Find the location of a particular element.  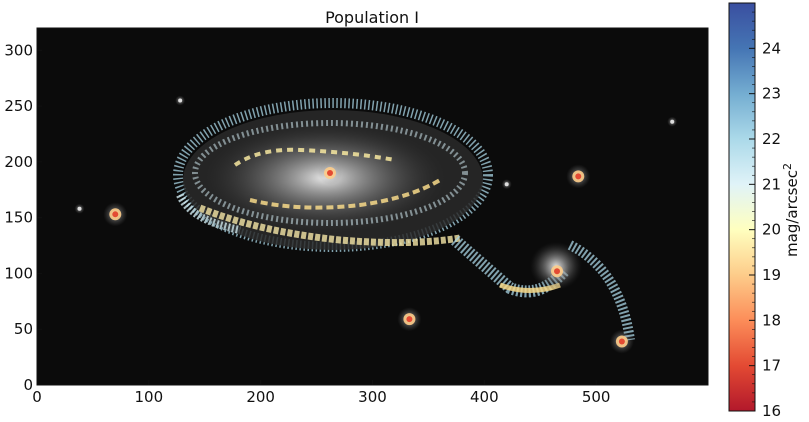

x-tick-label: 200 is located at coordinates (260, 397).